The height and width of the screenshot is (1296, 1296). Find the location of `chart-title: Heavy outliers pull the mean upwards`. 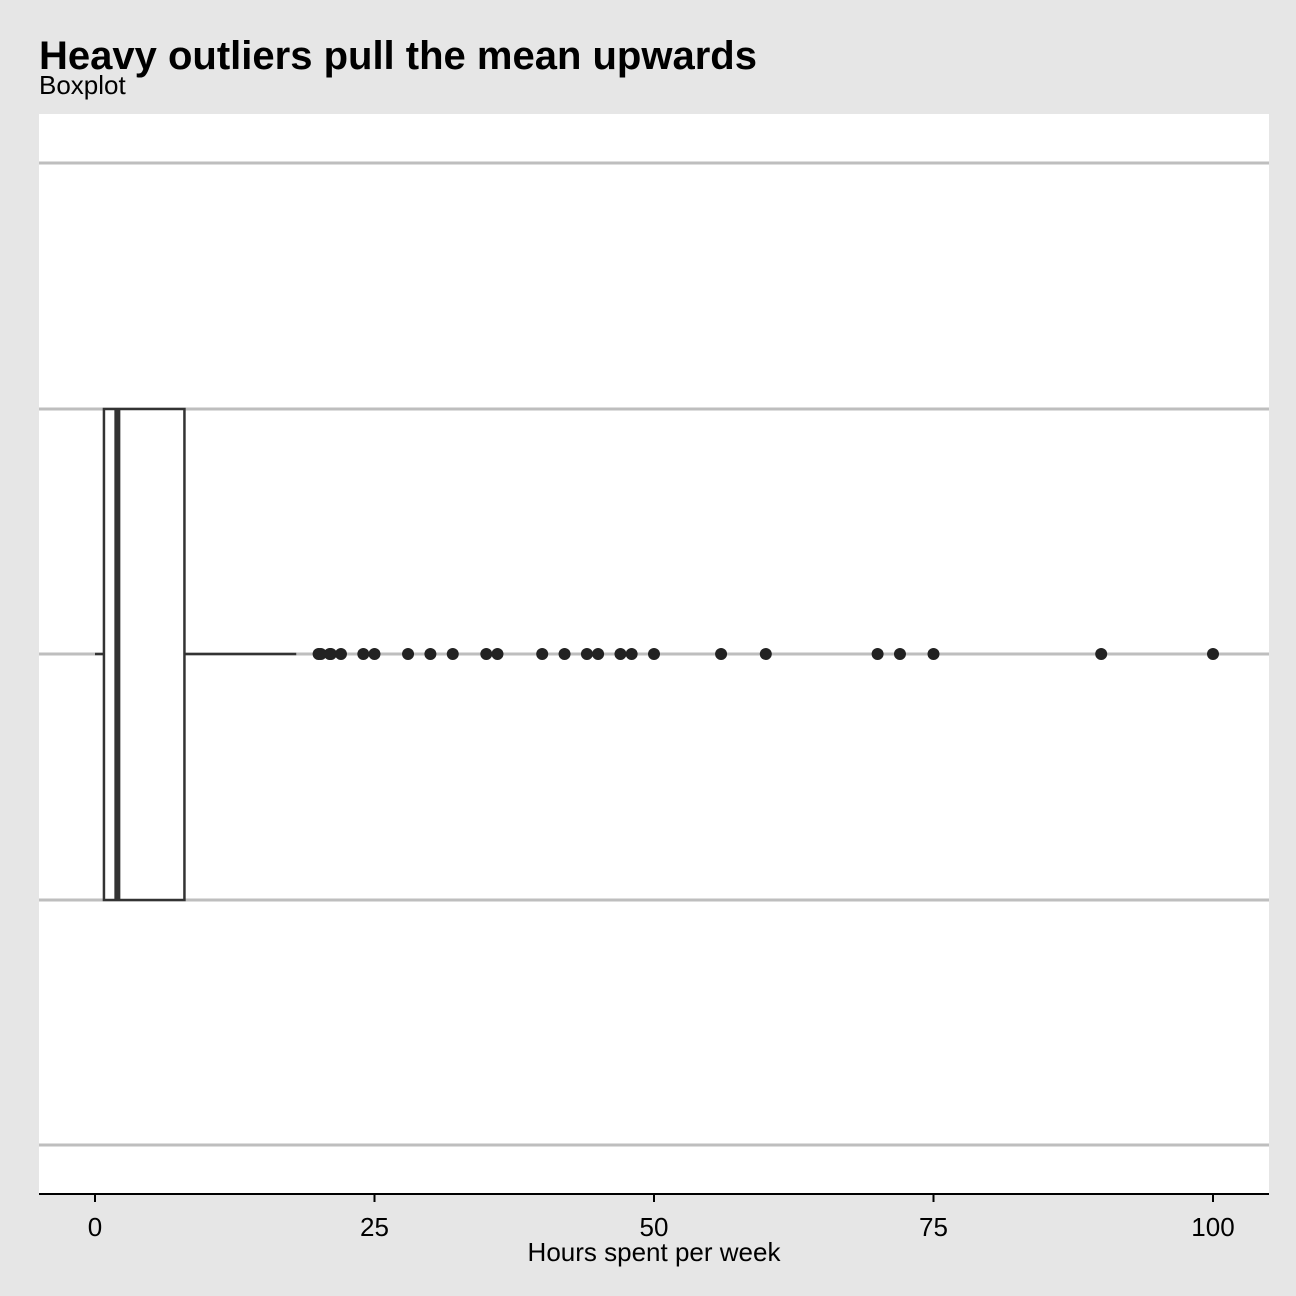

chart-title: Heavy outliers pull the mean upwards is located at coordinates (398, 56).